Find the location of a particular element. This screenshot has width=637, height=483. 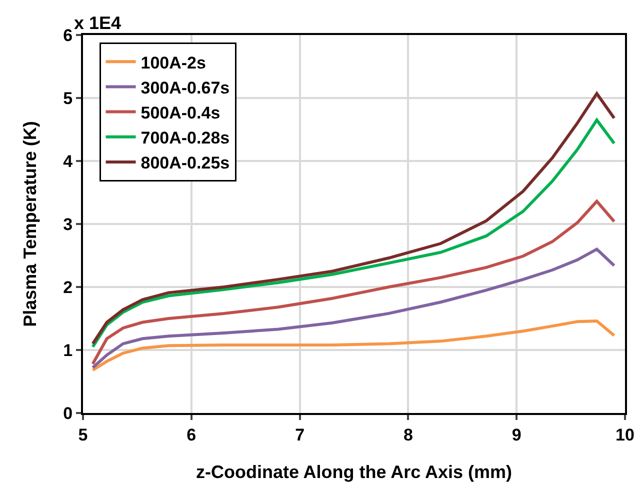

legend-label: 800A-0.25s is located at coordinates (185, 163).